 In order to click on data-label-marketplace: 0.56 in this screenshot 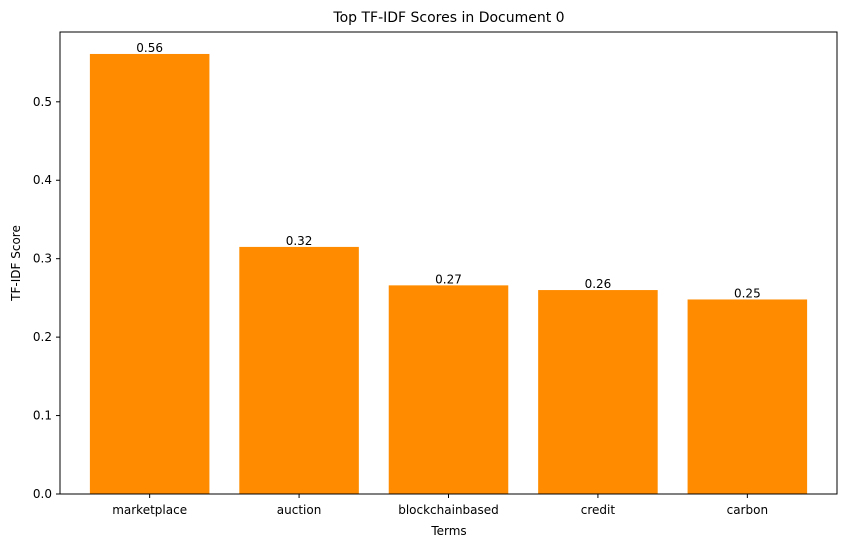, I will do `click(149, 48)`.